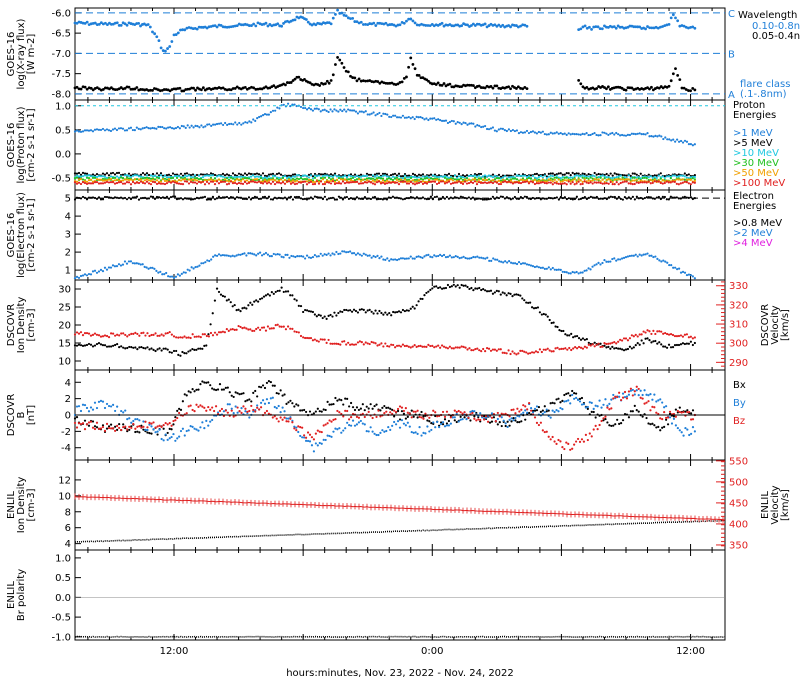  What do you see at coordinates (400, 235) in the screenshot?
I see `panel-frame` at bounding box center [400, 235].